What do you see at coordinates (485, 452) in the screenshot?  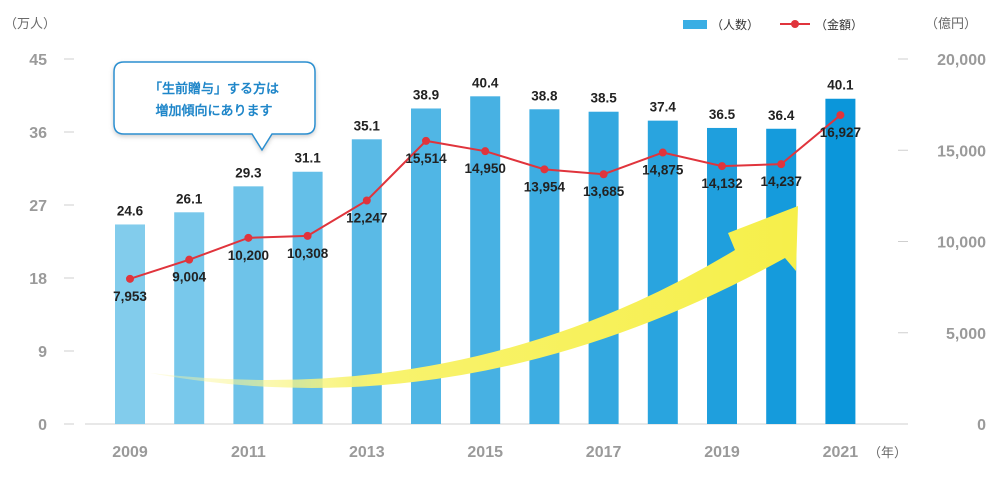 I see `x-tick-label: 2015` at bounding box center [485, 452].